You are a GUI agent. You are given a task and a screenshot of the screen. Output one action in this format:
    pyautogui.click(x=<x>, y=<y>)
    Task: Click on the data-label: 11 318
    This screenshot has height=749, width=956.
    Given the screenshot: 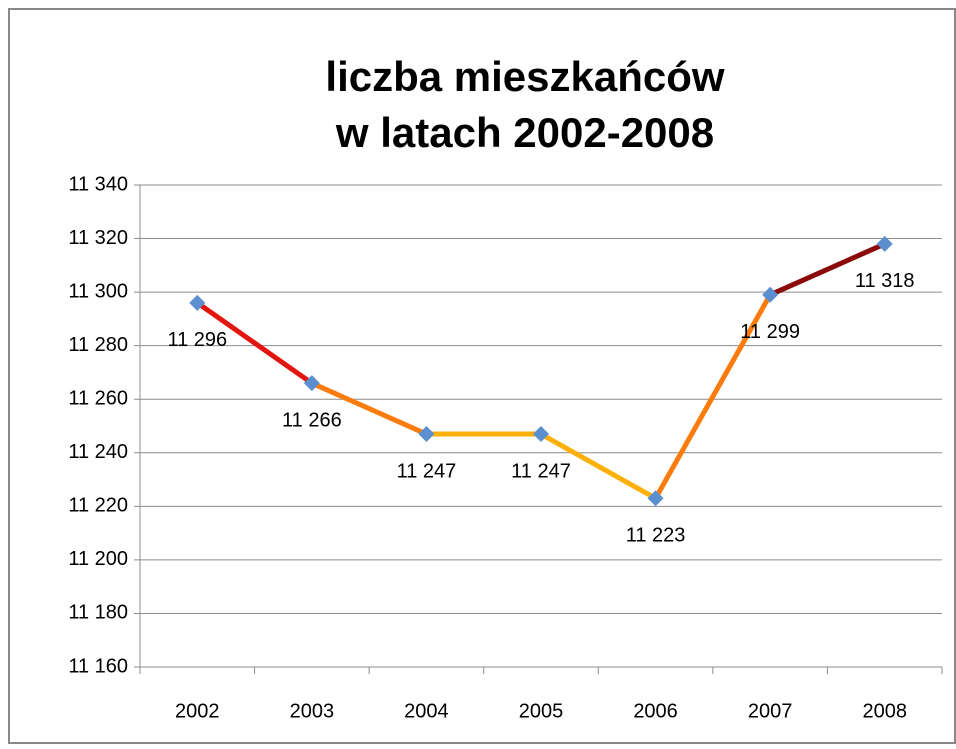 What is the action you would take?
    pyautogui.click(x=885, y=281)
    